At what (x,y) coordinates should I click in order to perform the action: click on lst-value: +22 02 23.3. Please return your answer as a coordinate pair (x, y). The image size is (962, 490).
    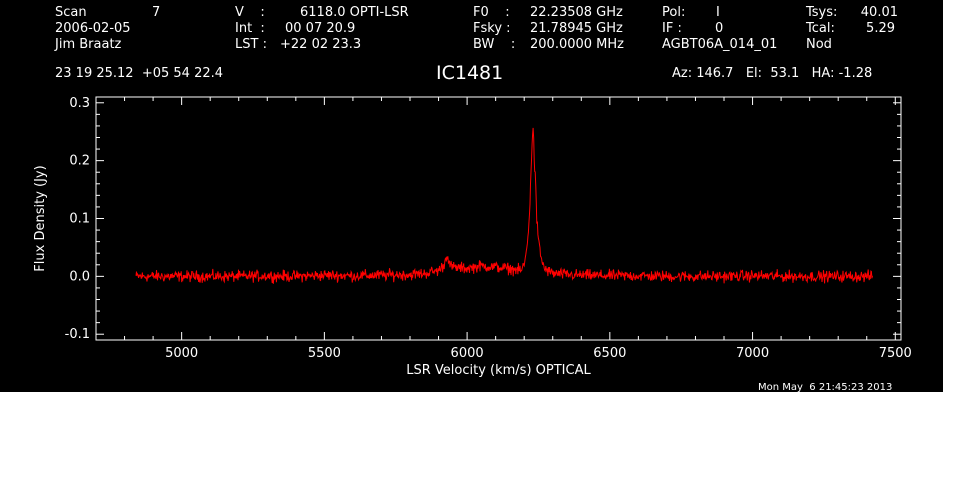
    Looking at the image, I should click on (321, 44).